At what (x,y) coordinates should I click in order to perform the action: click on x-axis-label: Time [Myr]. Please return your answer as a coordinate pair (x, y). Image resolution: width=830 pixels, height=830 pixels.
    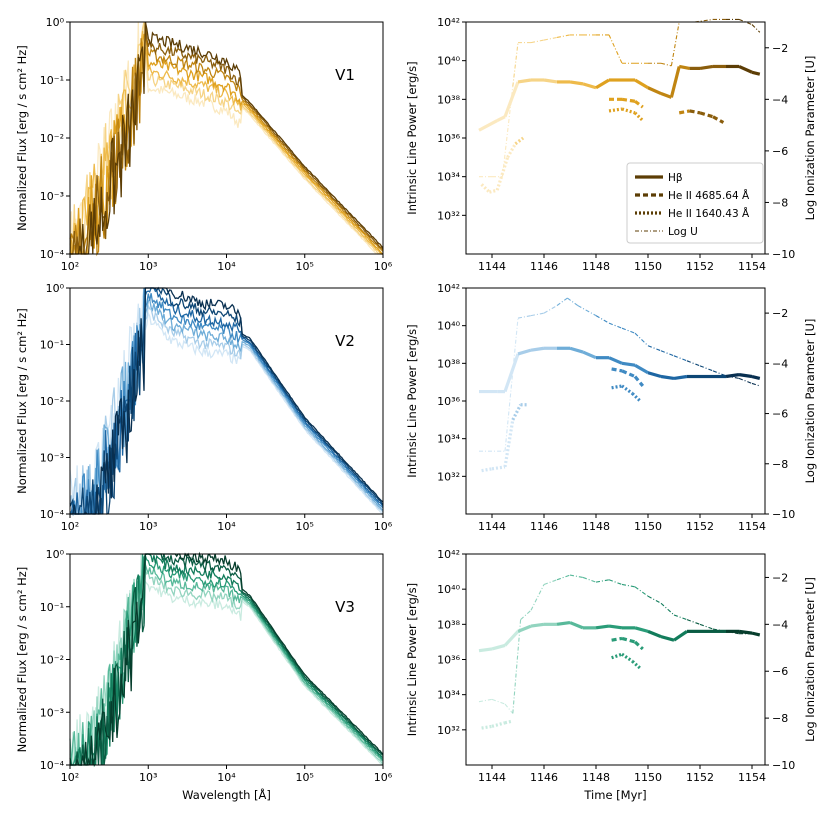
    Looking at the image, I should click on (614, 795).